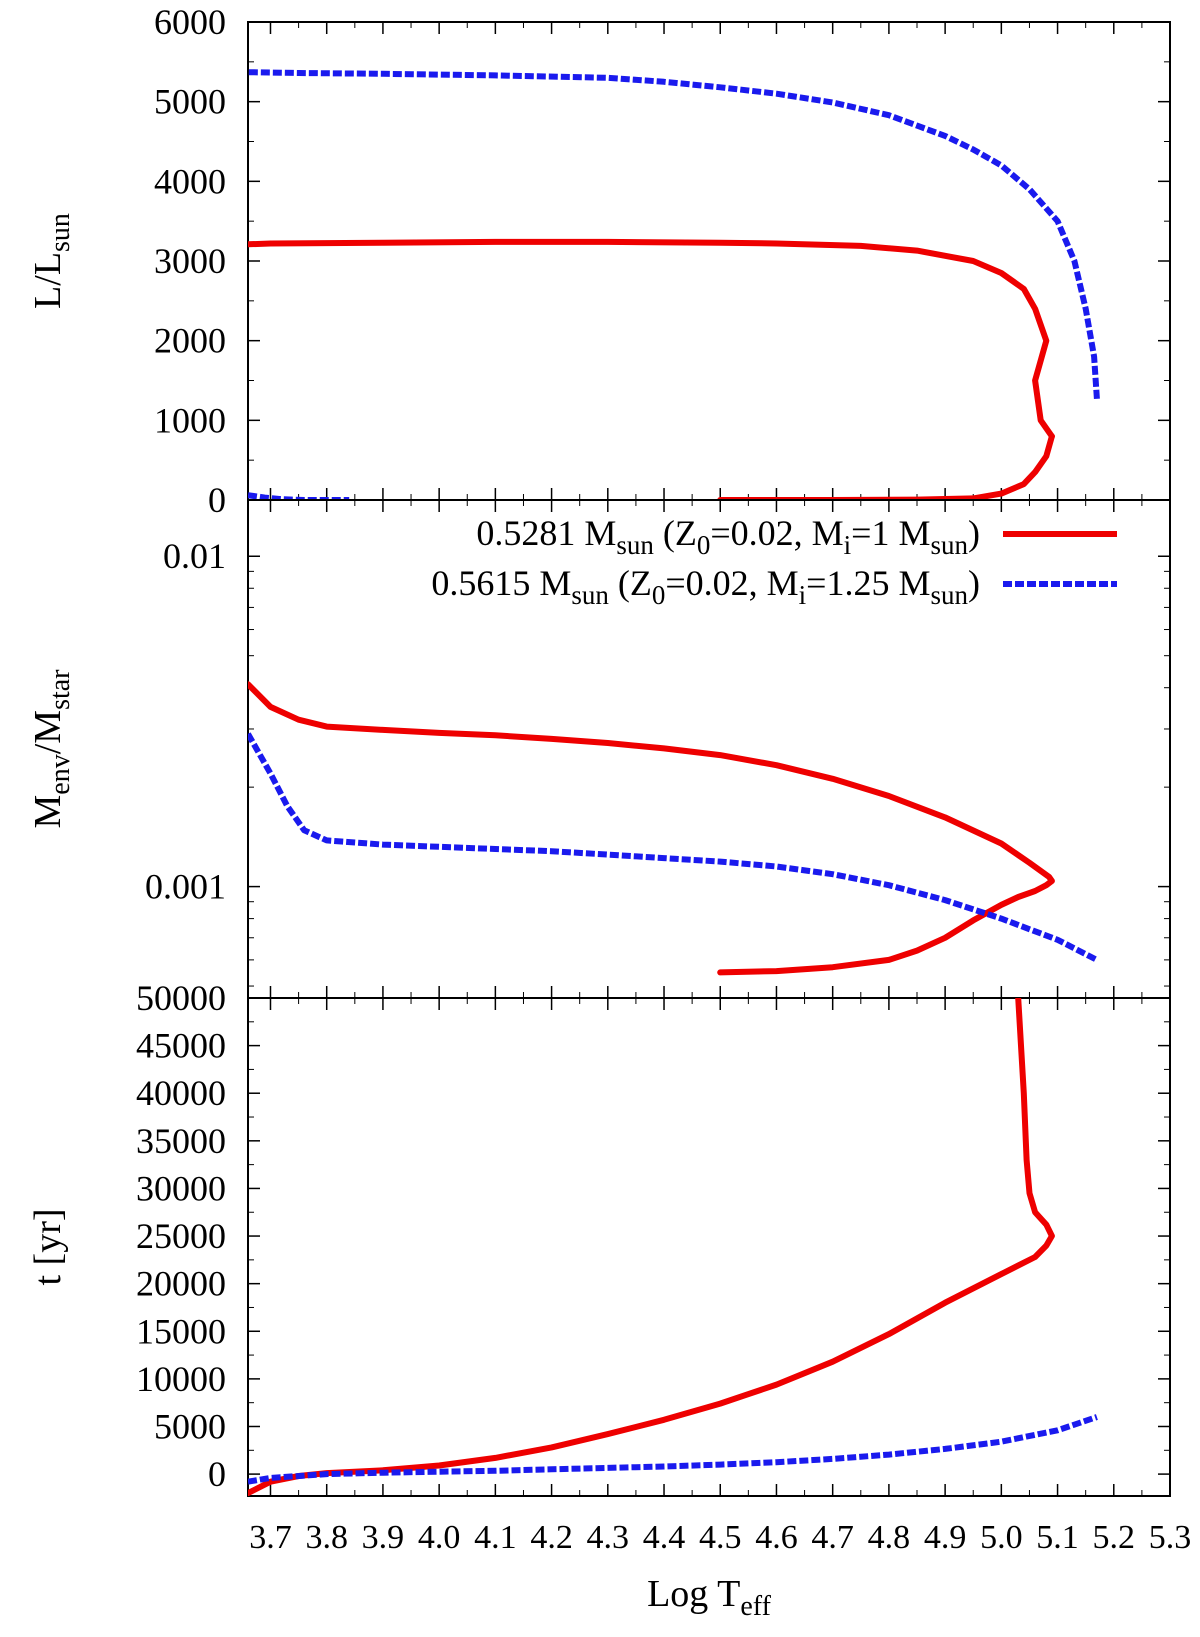 The height and width of the screenshot is (1637, 1200). I want to click on y-tick-label: 0.001, so click(185, 887).